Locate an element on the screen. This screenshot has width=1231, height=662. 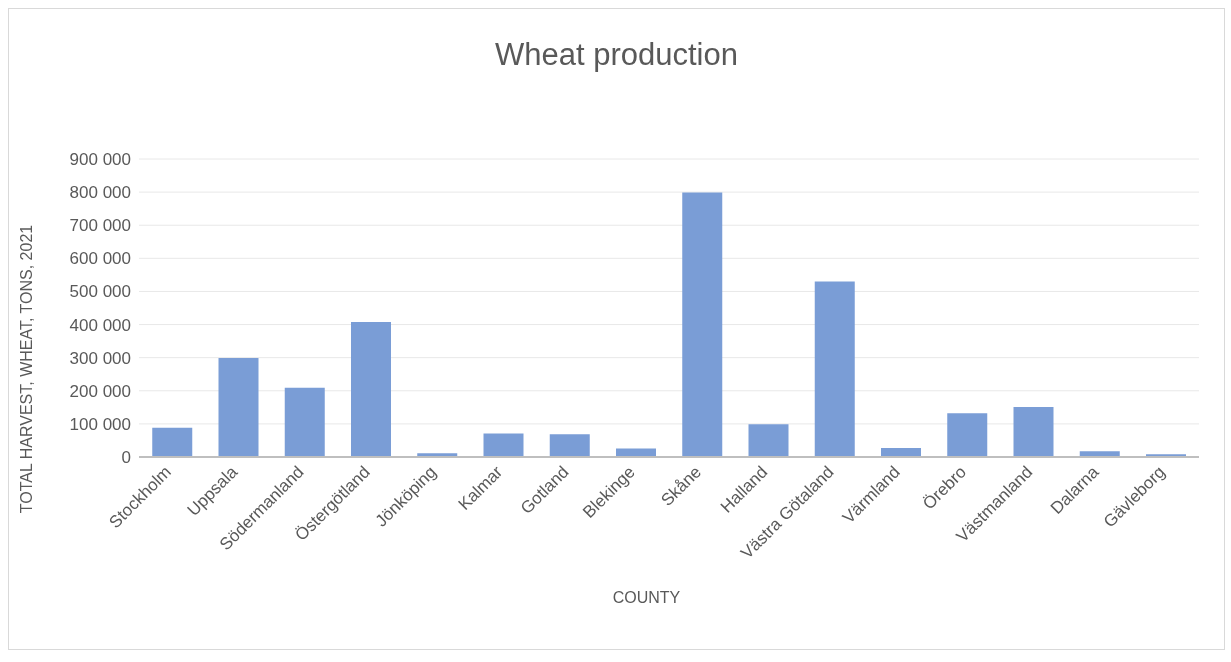
y-tick-label: 0 is located at coordinates (126, 458).